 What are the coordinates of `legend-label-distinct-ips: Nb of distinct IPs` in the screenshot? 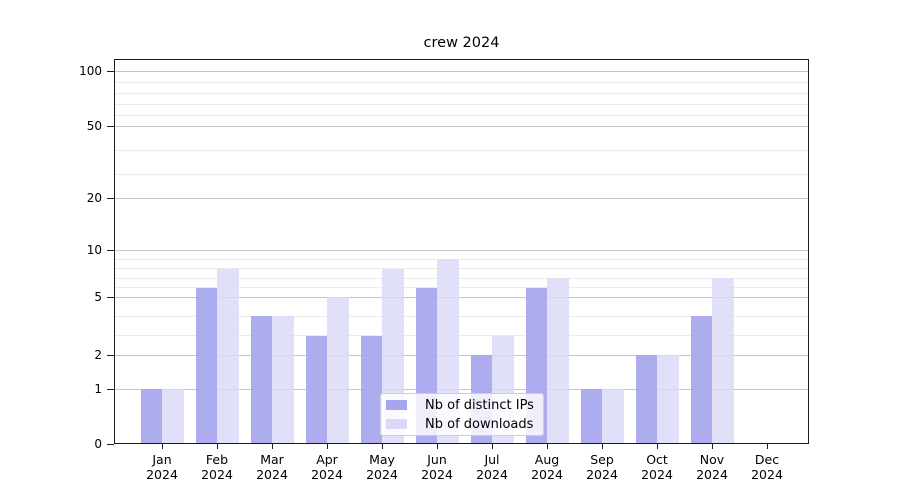 It's located at (479, 405).